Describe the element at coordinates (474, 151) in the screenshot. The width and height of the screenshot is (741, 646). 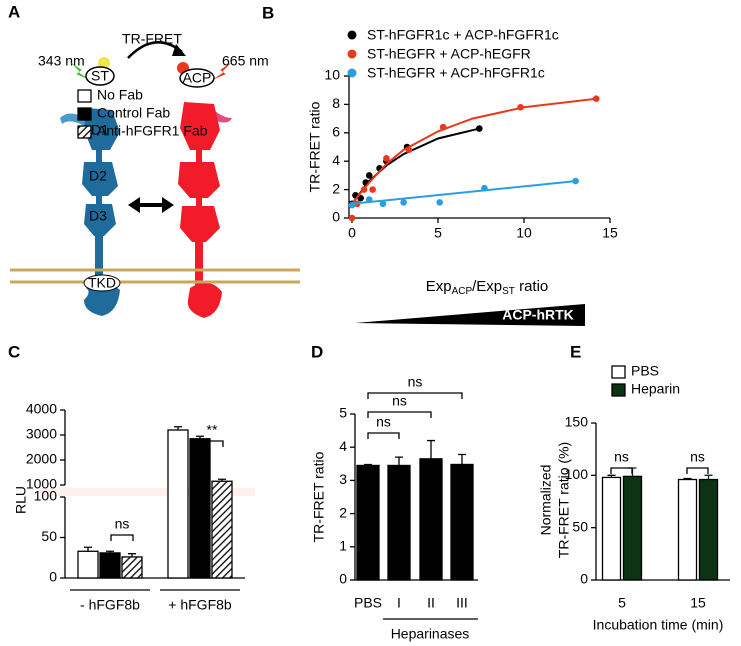
I see `fit-curve` at that location.